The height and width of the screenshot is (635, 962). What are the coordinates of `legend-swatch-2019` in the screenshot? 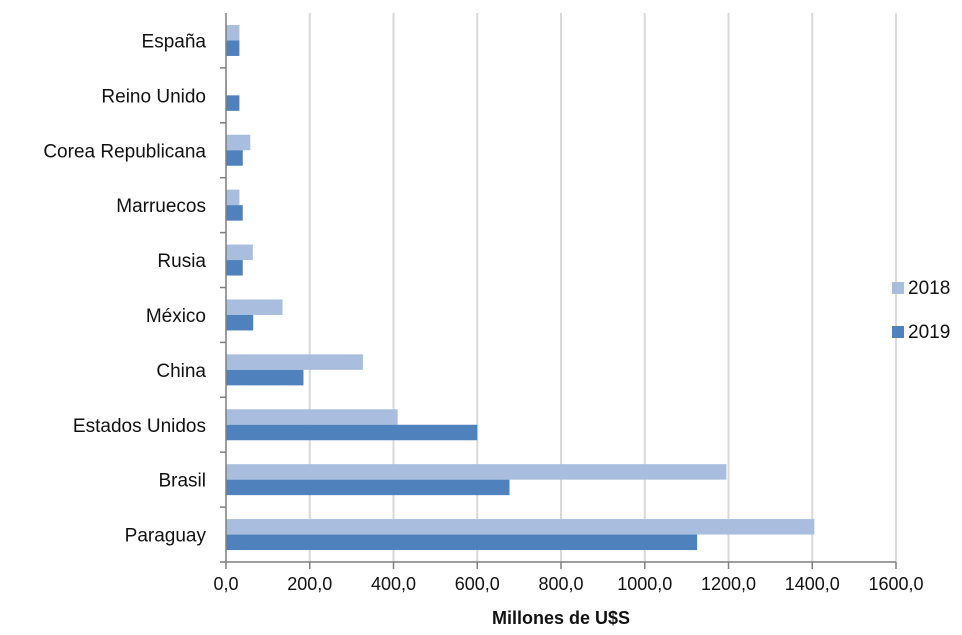 It's located at (898, 332).